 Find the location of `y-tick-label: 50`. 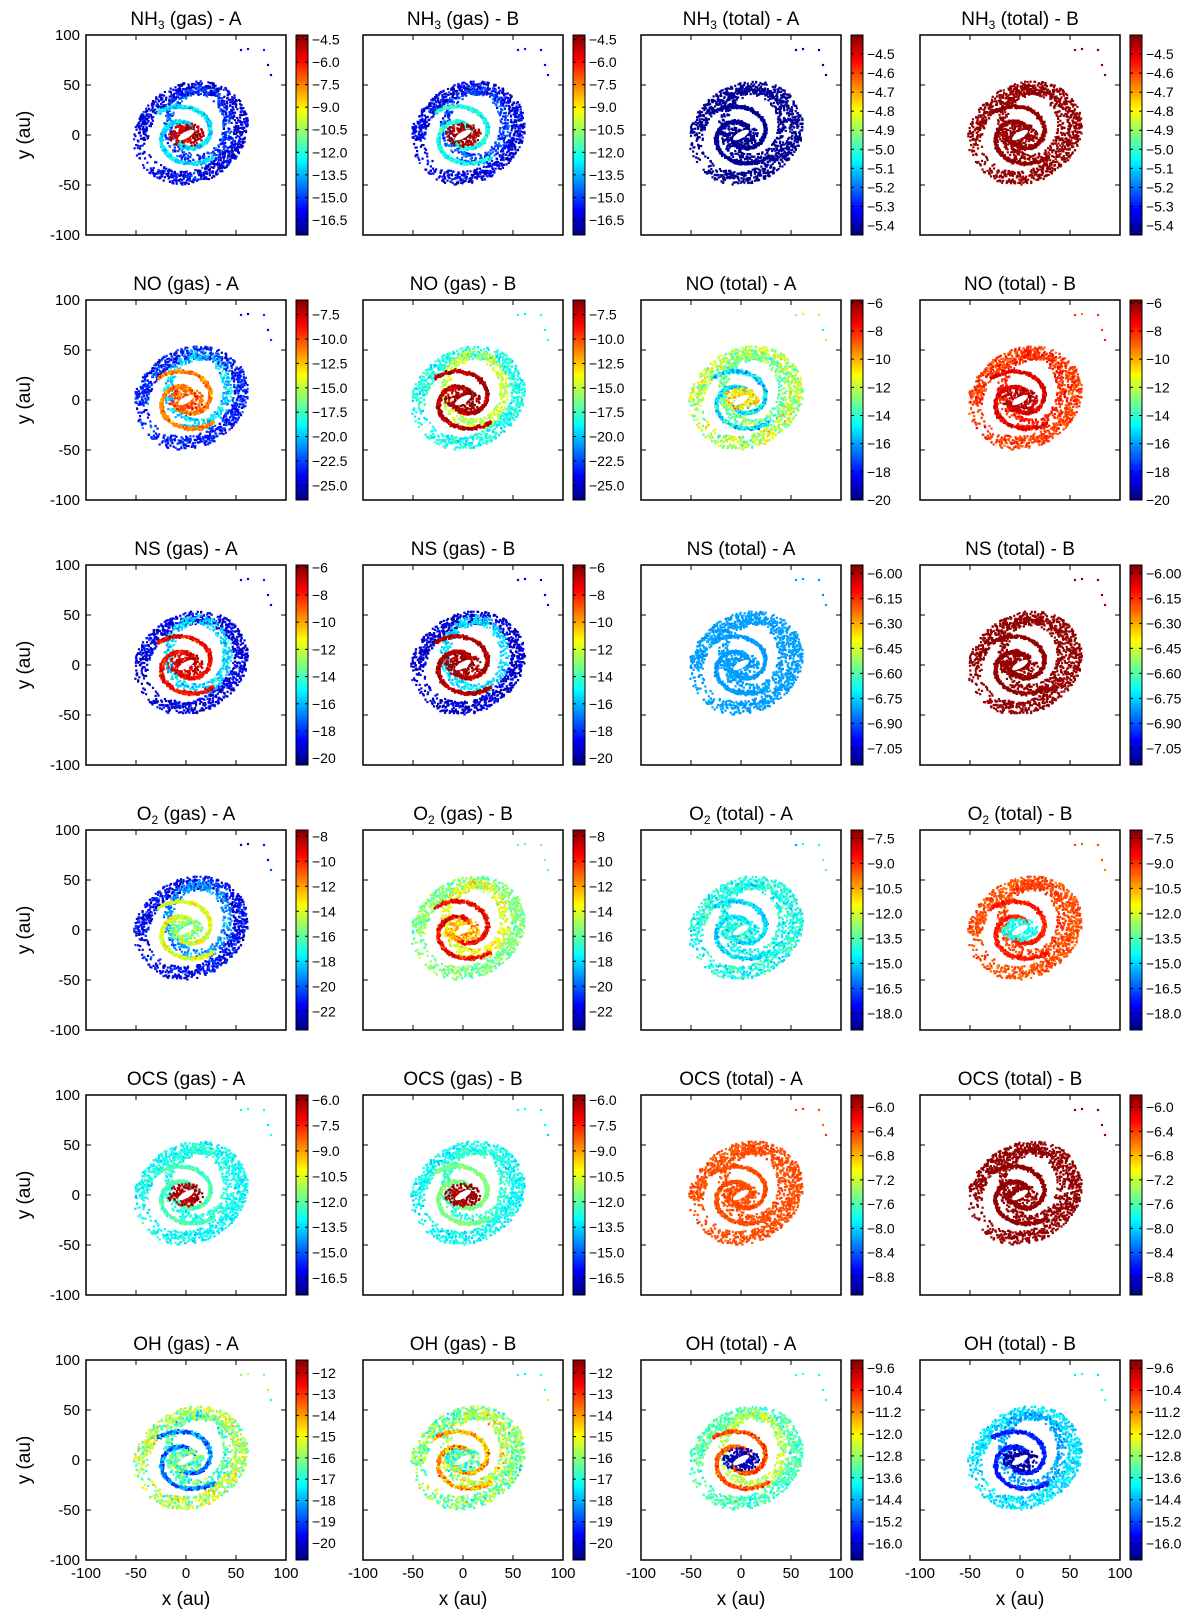

y-tick-label: 50 is located at coordinates (71, 85).